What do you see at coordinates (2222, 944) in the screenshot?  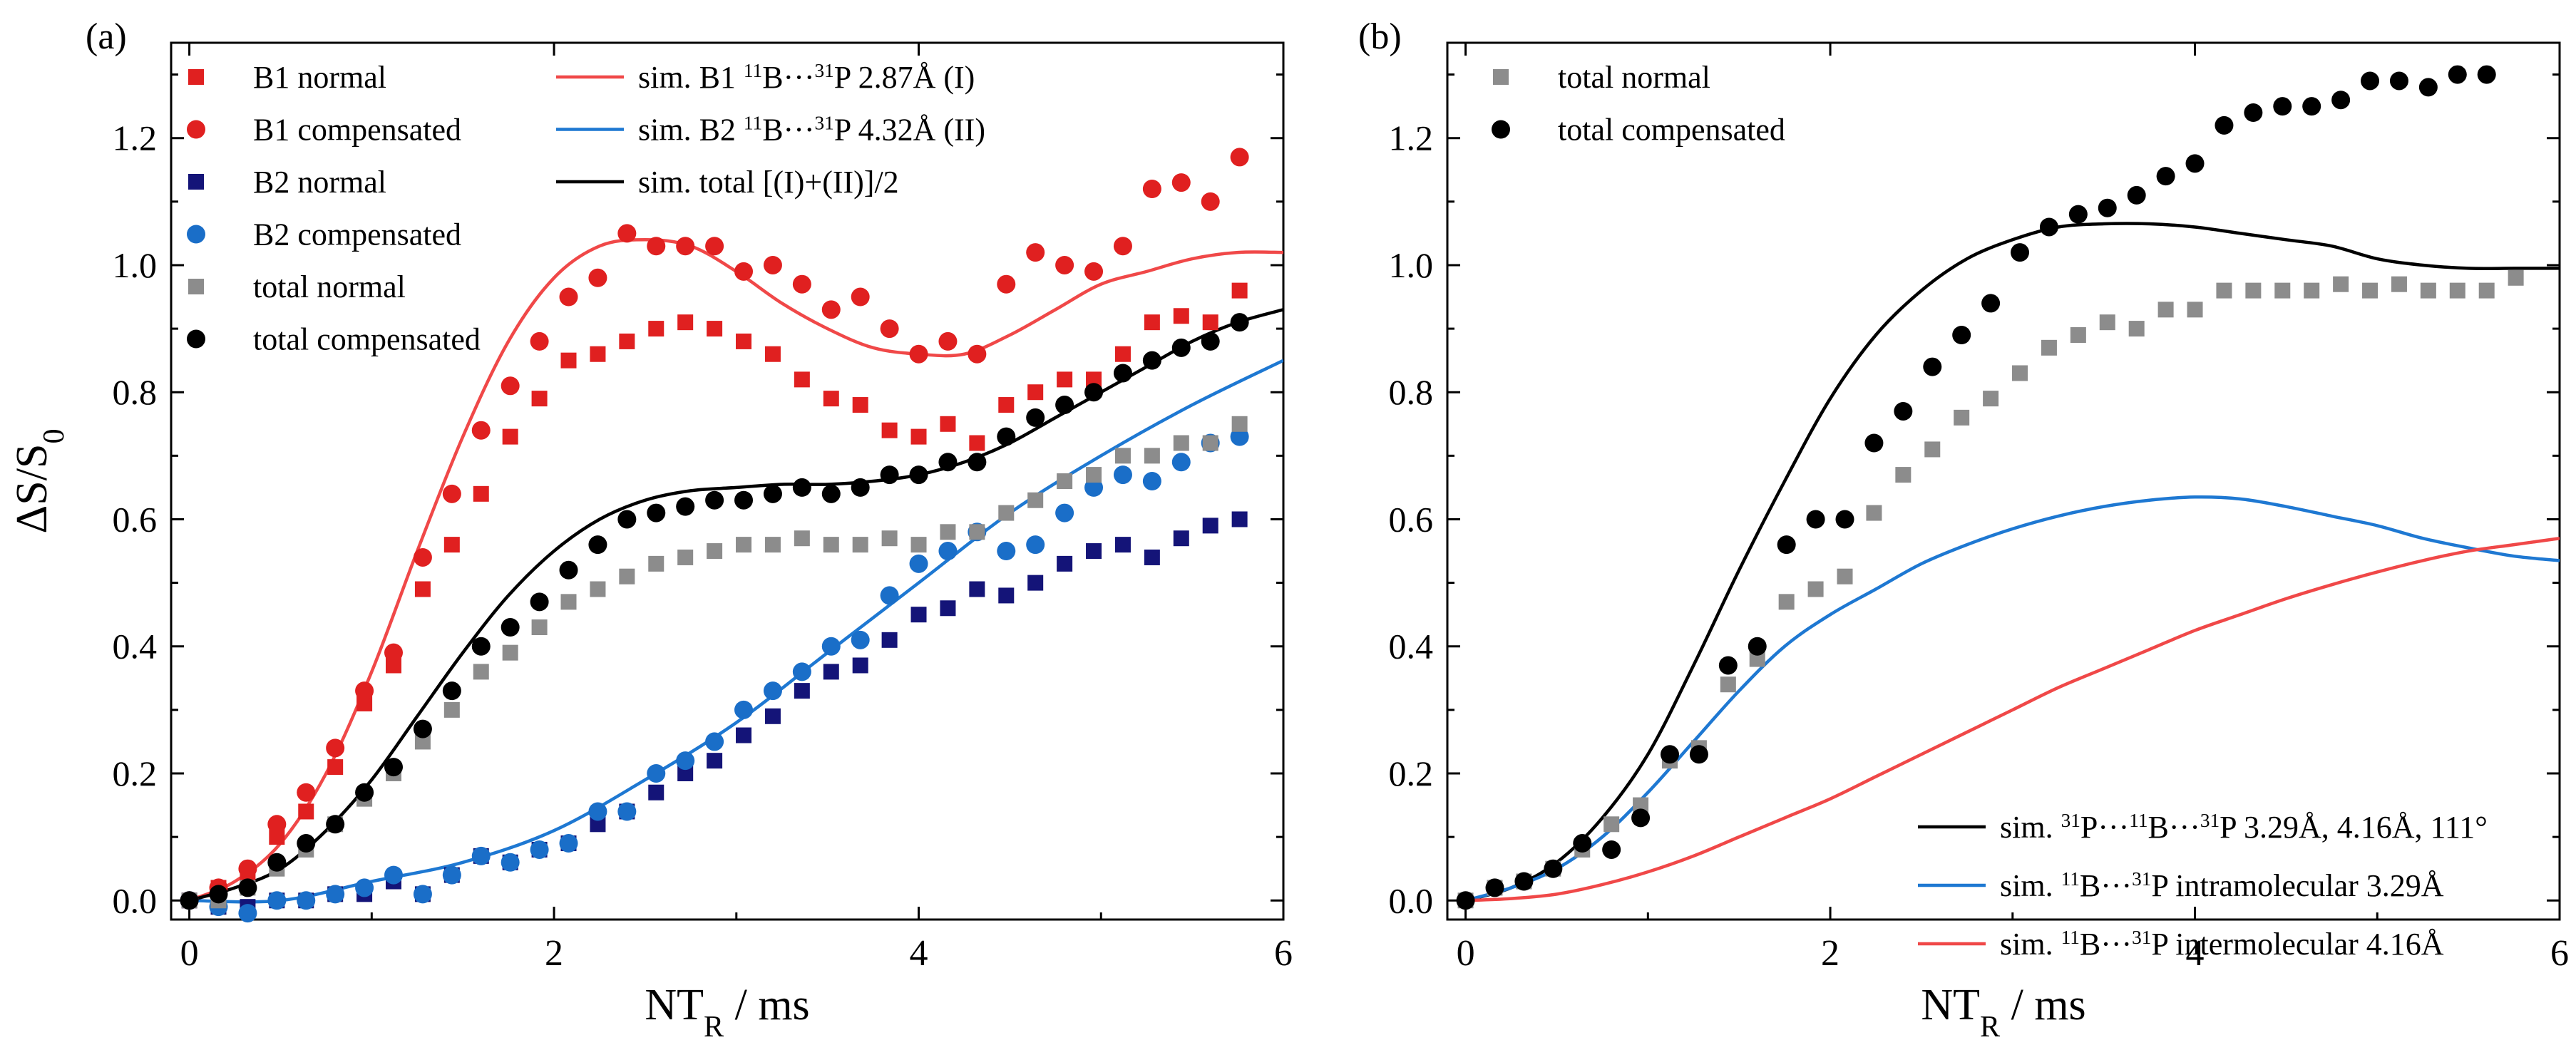 I see `legend-label: sim. 11B···31P intermolecular 4.16Å` at bounding box center [2222, 944].